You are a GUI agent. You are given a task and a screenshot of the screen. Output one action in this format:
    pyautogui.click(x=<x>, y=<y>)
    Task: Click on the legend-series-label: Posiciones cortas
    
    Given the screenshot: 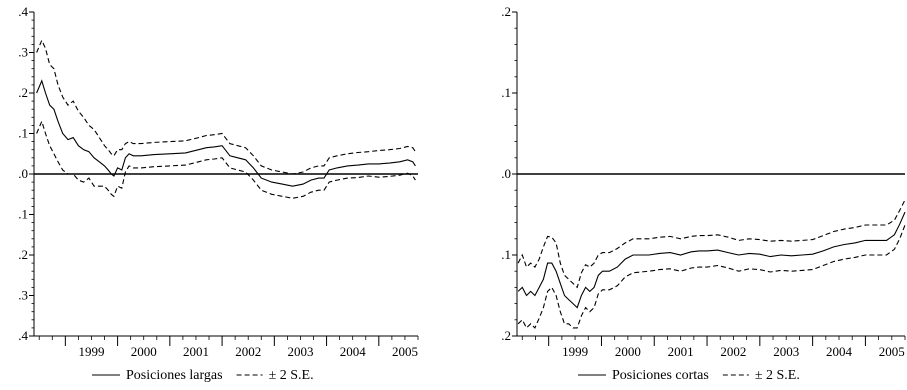 What is the action you would take?
    pyautogui.click(x=660, y=375)
    